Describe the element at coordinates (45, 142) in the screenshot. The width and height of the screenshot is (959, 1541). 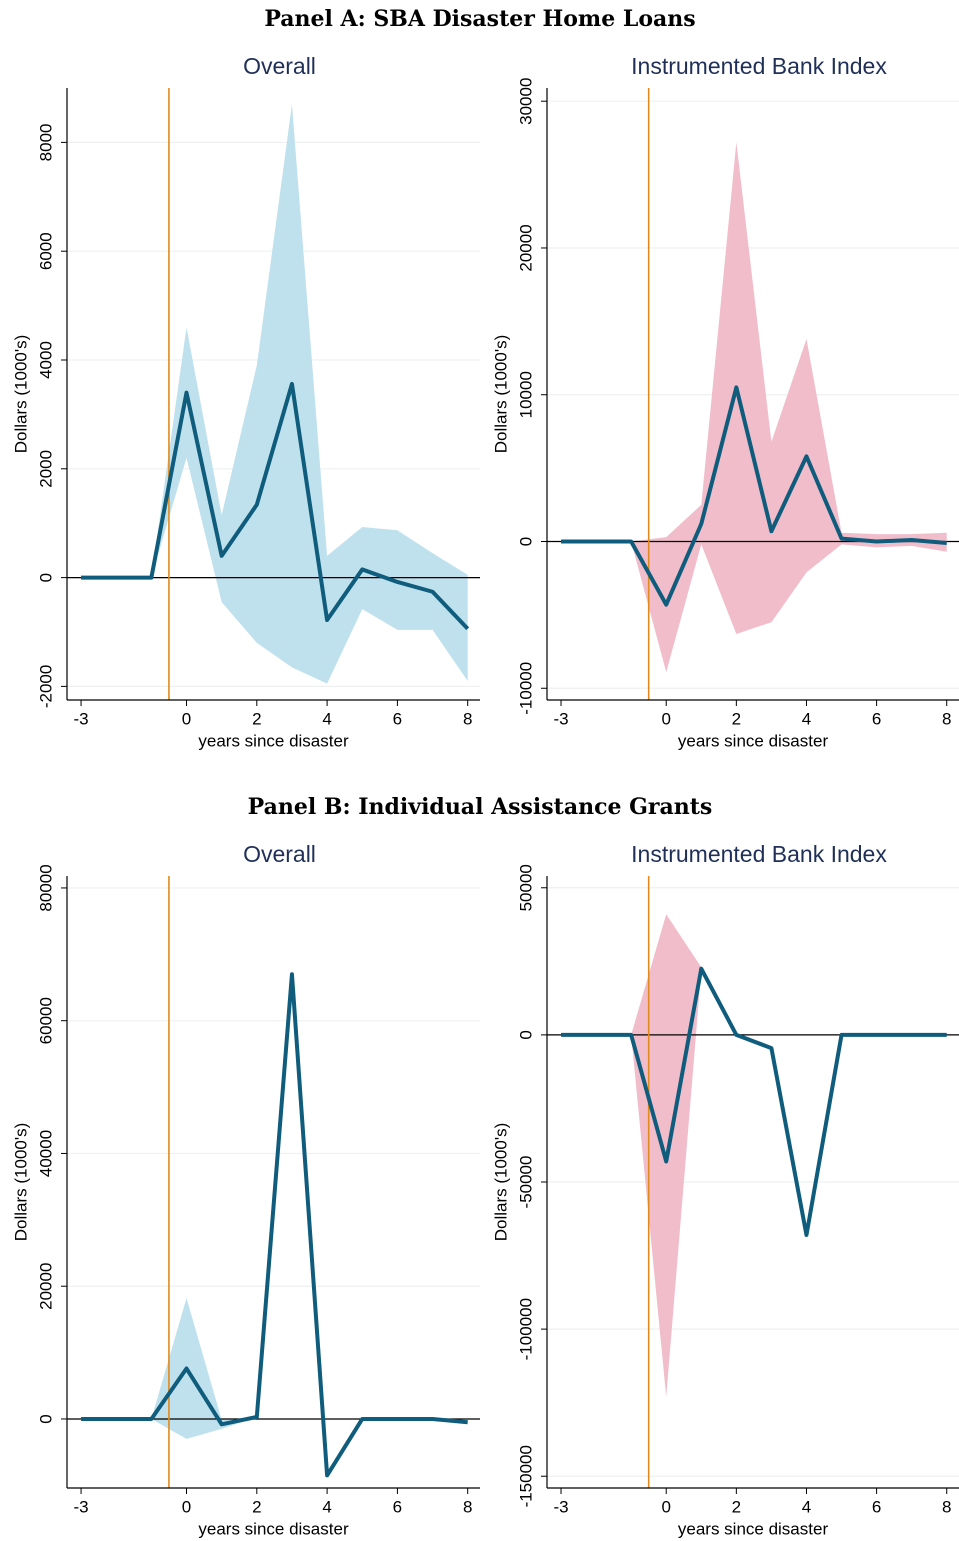
I see `y-tick-label: 8000` at that location.